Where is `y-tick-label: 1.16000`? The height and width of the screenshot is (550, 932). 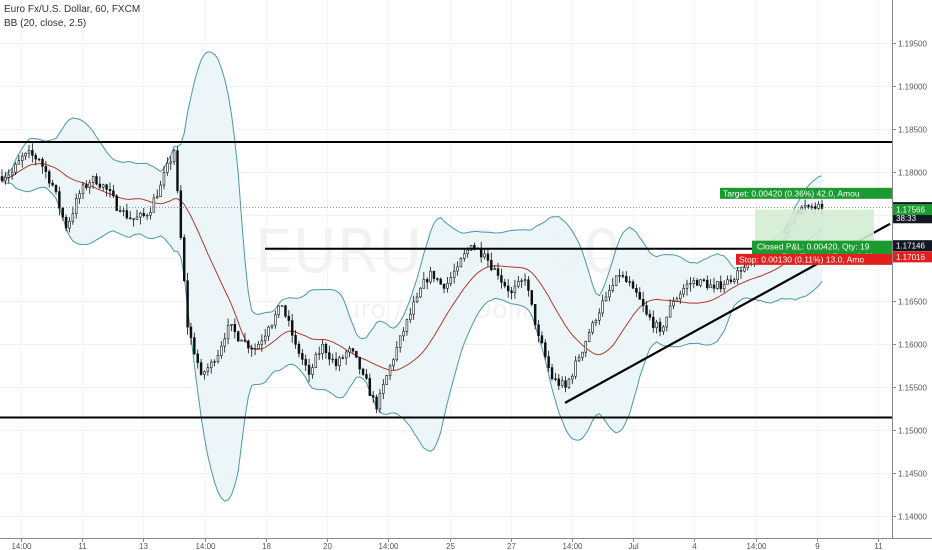 y-tick-label: 1.16000 is located at coordinates (912, 345).